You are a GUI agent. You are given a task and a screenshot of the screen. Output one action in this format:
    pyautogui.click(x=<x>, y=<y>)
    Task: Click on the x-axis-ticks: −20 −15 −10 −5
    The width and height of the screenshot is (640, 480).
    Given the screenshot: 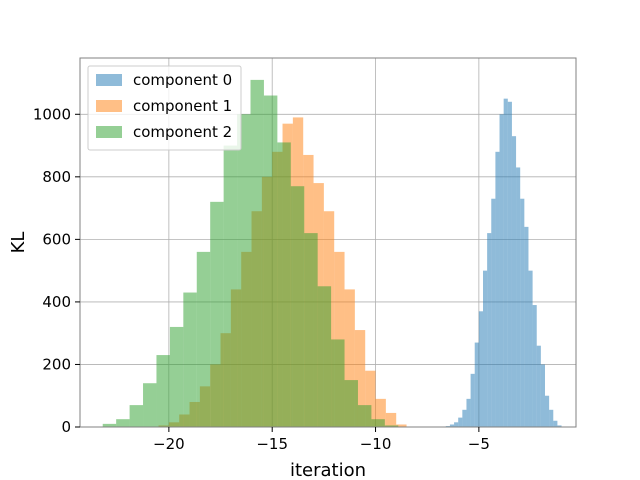 What is the action you would take?
    pyautogui.click(x=321, y=440)
    